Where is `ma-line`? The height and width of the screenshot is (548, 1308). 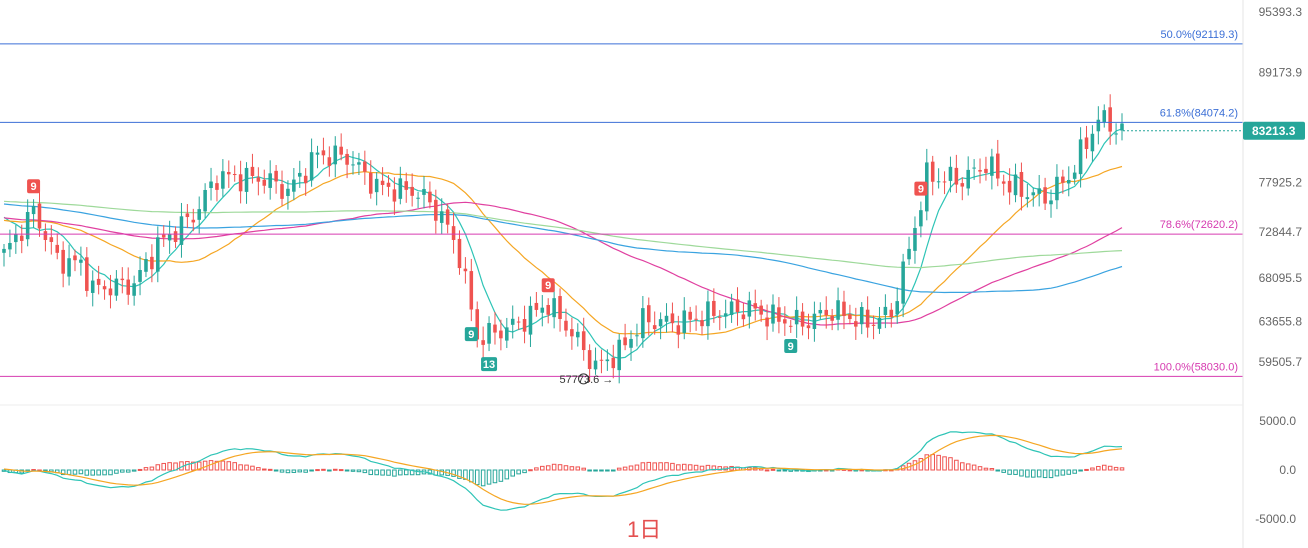 ma-line is located at coordinates (563, 248).